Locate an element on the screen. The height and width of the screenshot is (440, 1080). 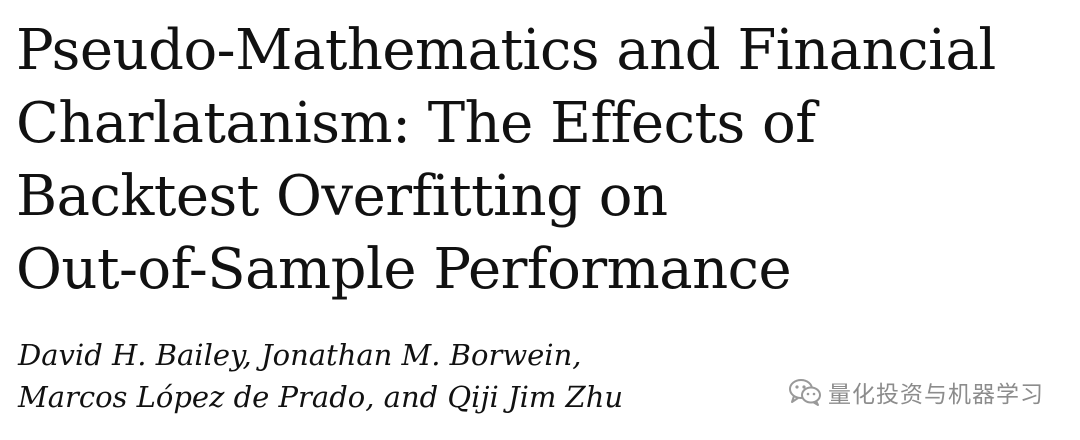
title-line: Charlatanism: The Effects of is located at coordinates (416, 123).